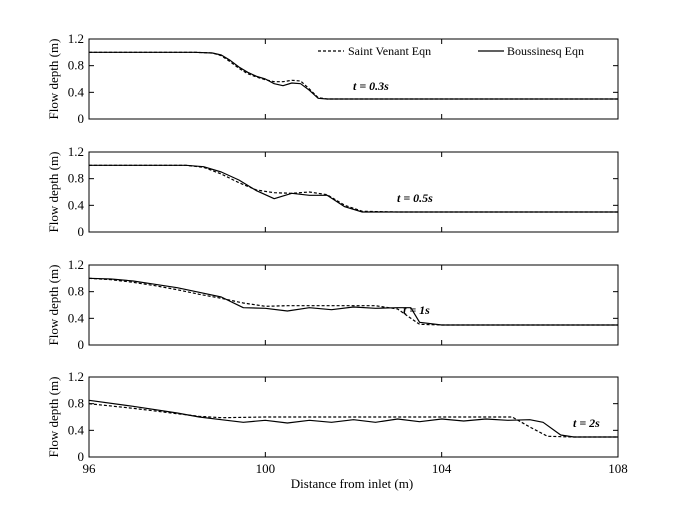  Describe the element at coordinates (371, 86) in the screenshot. I see `time-annotation: t = 0.3s` at that location.